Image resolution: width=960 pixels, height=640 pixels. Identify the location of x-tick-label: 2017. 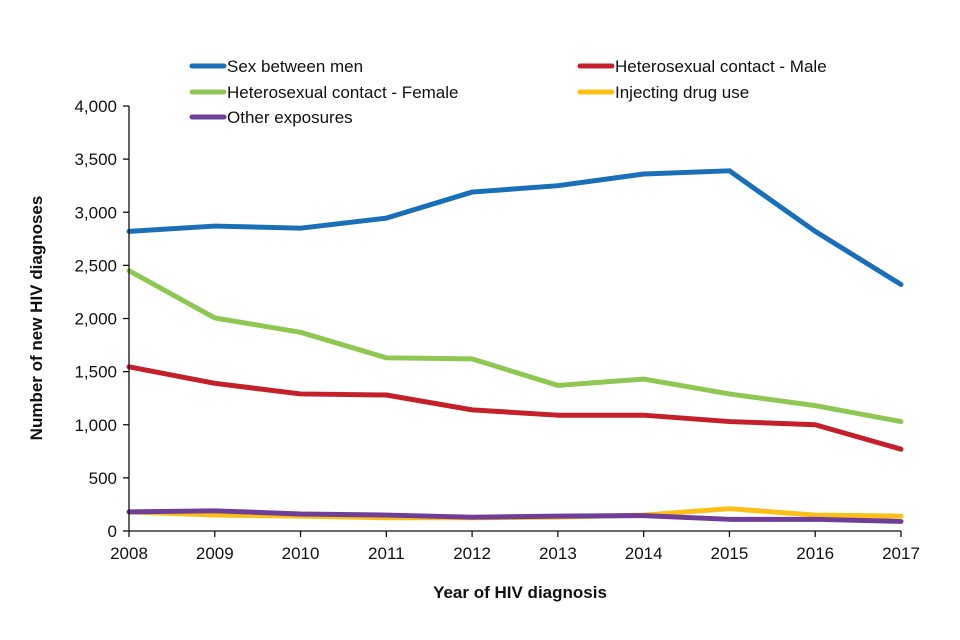
(901, 553).